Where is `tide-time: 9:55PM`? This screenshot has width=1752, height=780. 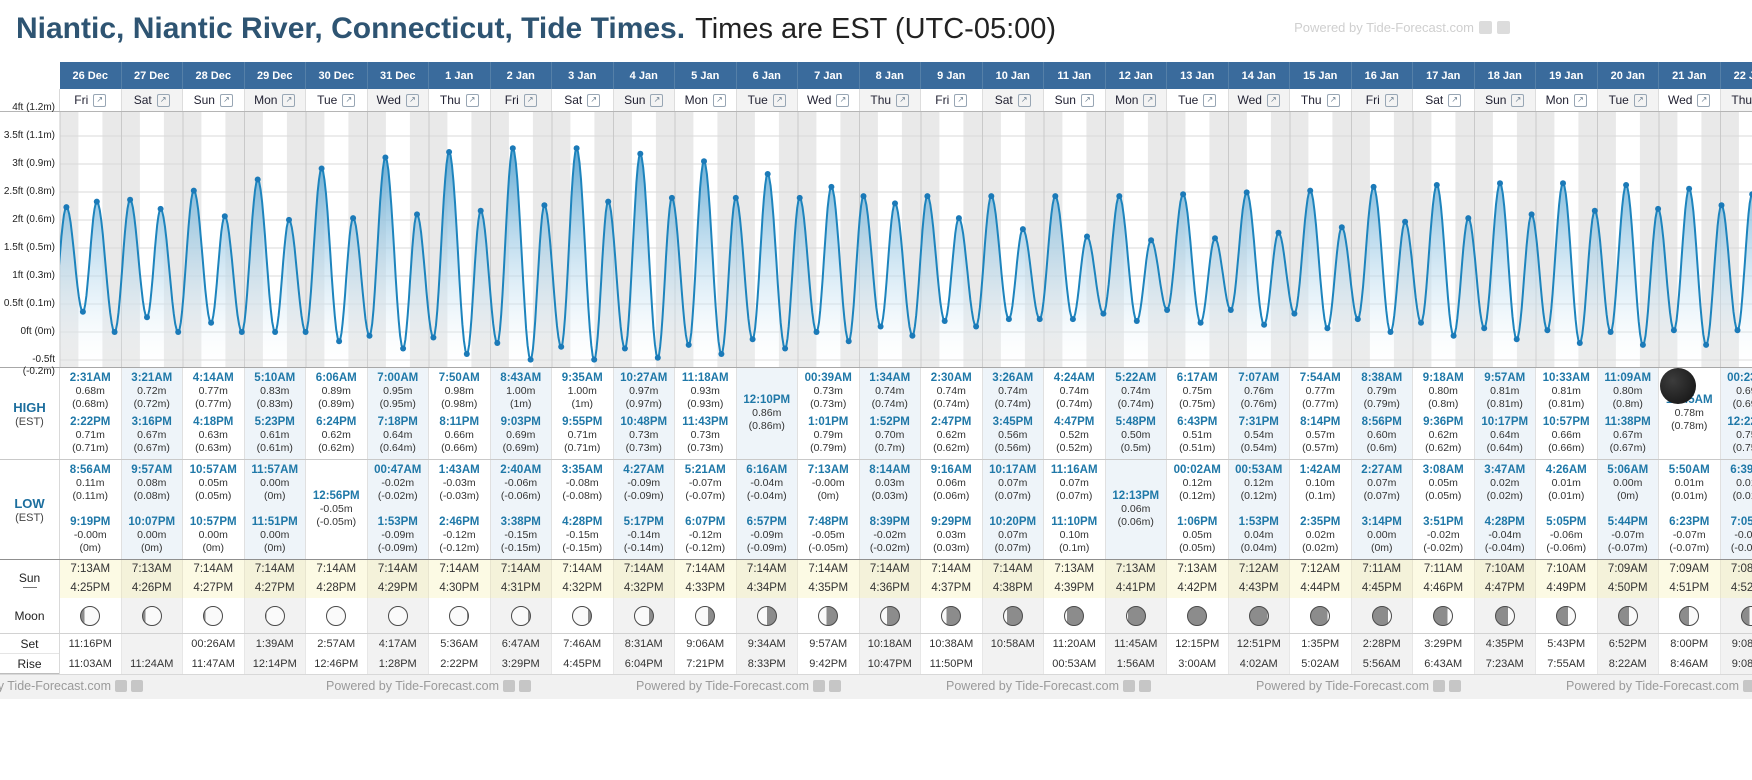
tide-time: 9:55PM is located at coordinates (582, 422).